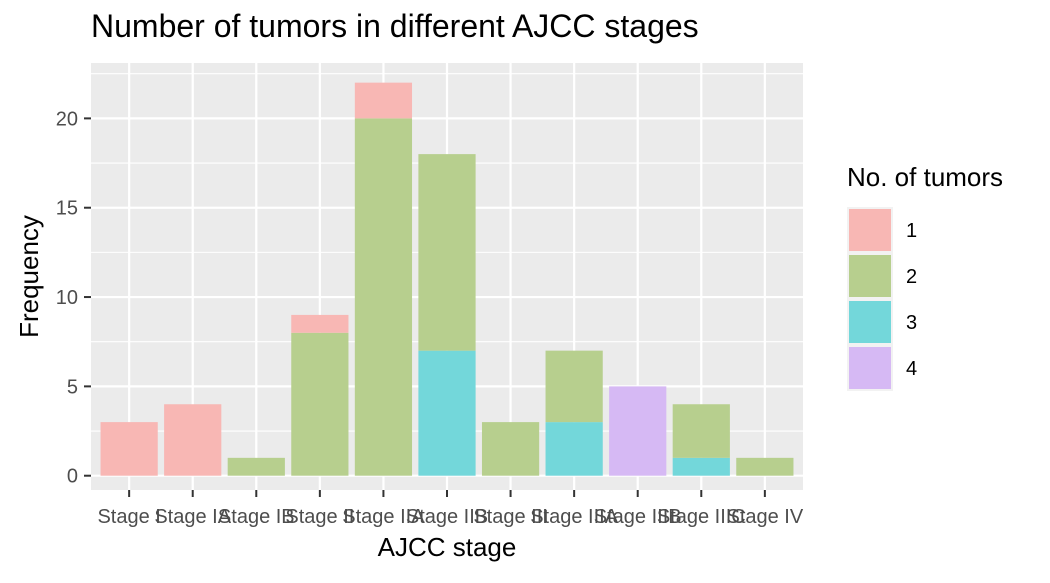 Image resolution: width=1050 pixels, height=583 pixels. I want to click on y-tick-label: 20, so click(67, 119).